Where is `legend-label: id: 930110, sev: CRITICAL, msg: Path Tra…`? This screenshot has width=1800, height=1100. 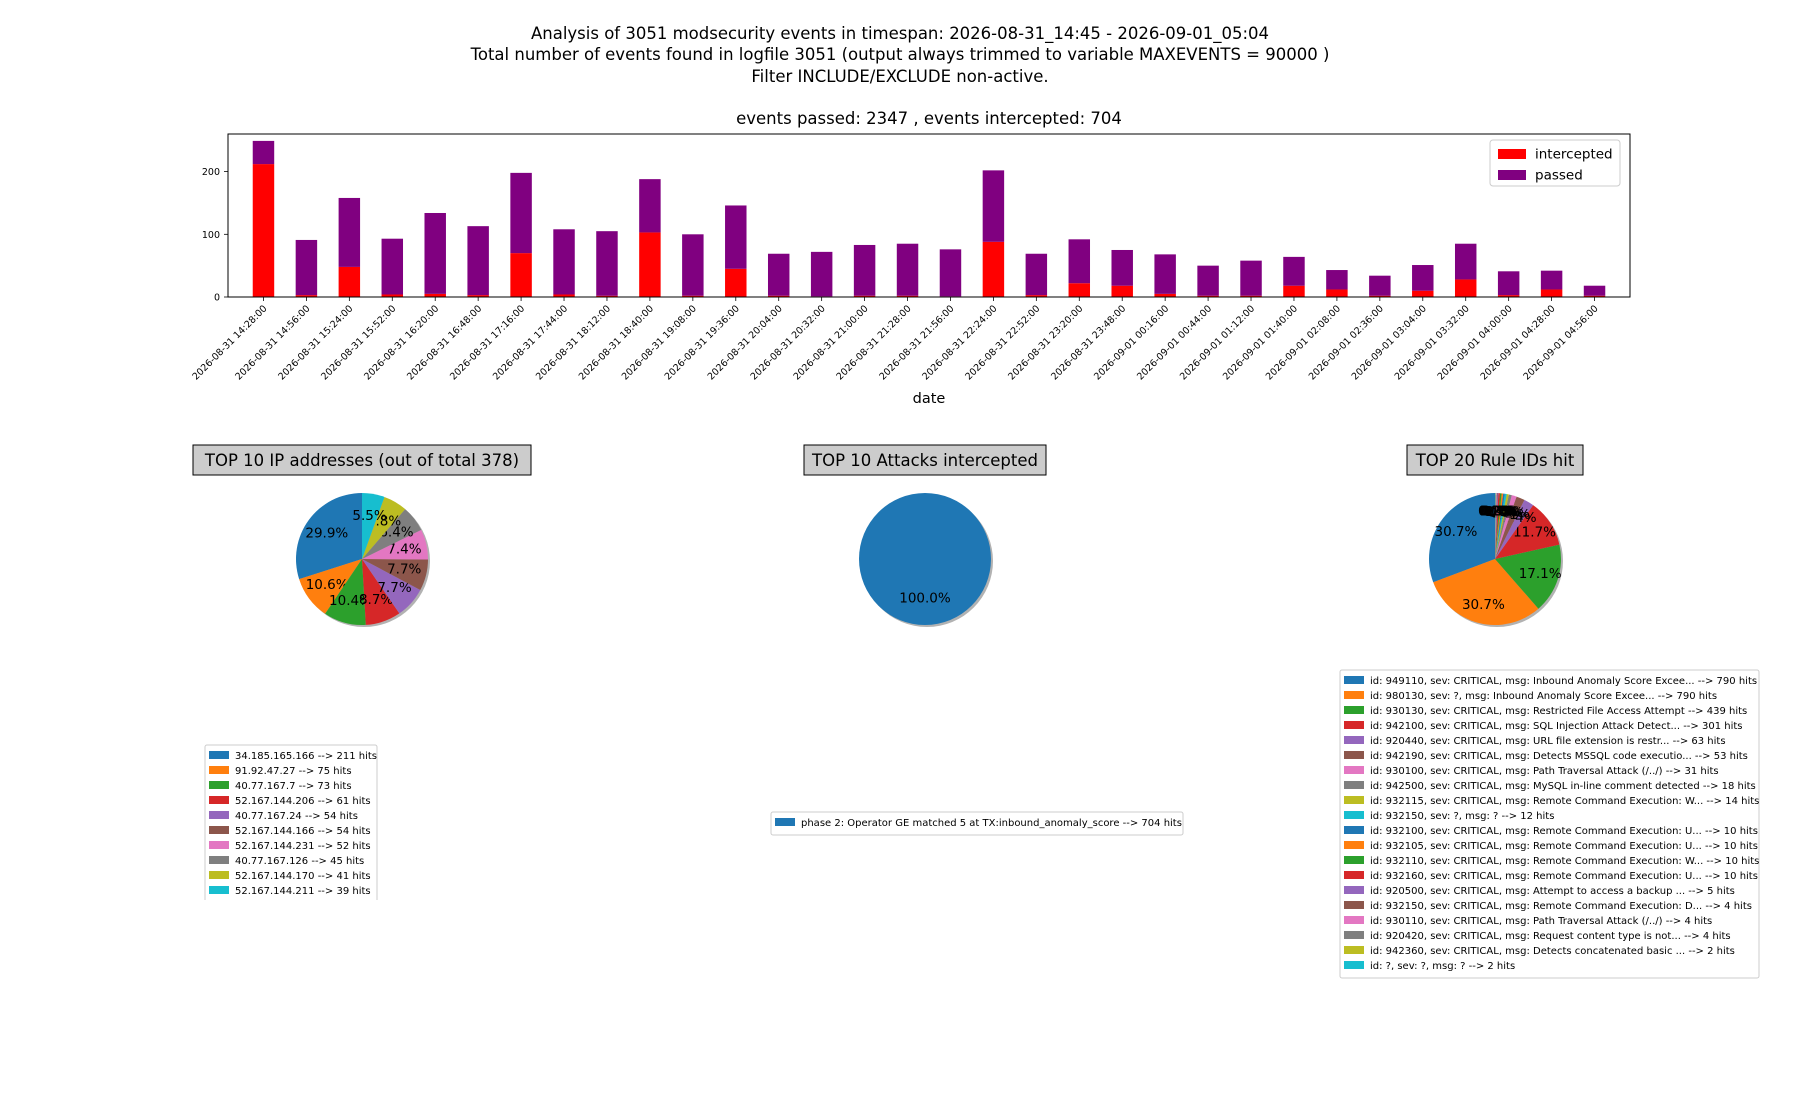 legend-label: id: 930110, sev: CRITICAL, msg: Path Tra… is located at coordinates (1541, 921).